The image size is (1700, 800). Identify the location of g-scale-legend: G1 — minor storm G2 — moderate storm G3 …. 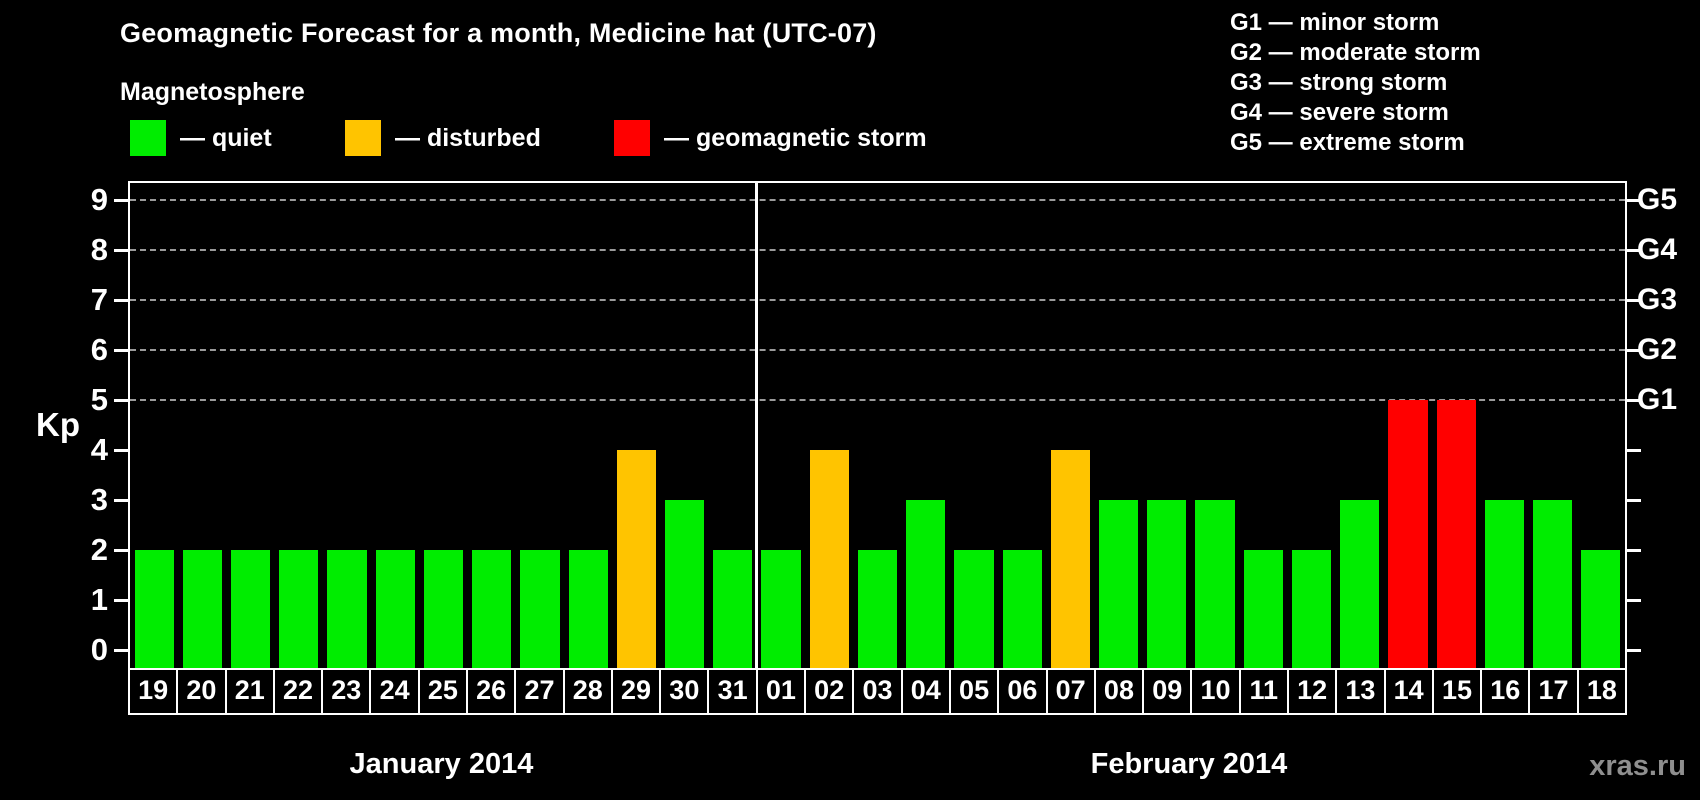
(1355, 83).